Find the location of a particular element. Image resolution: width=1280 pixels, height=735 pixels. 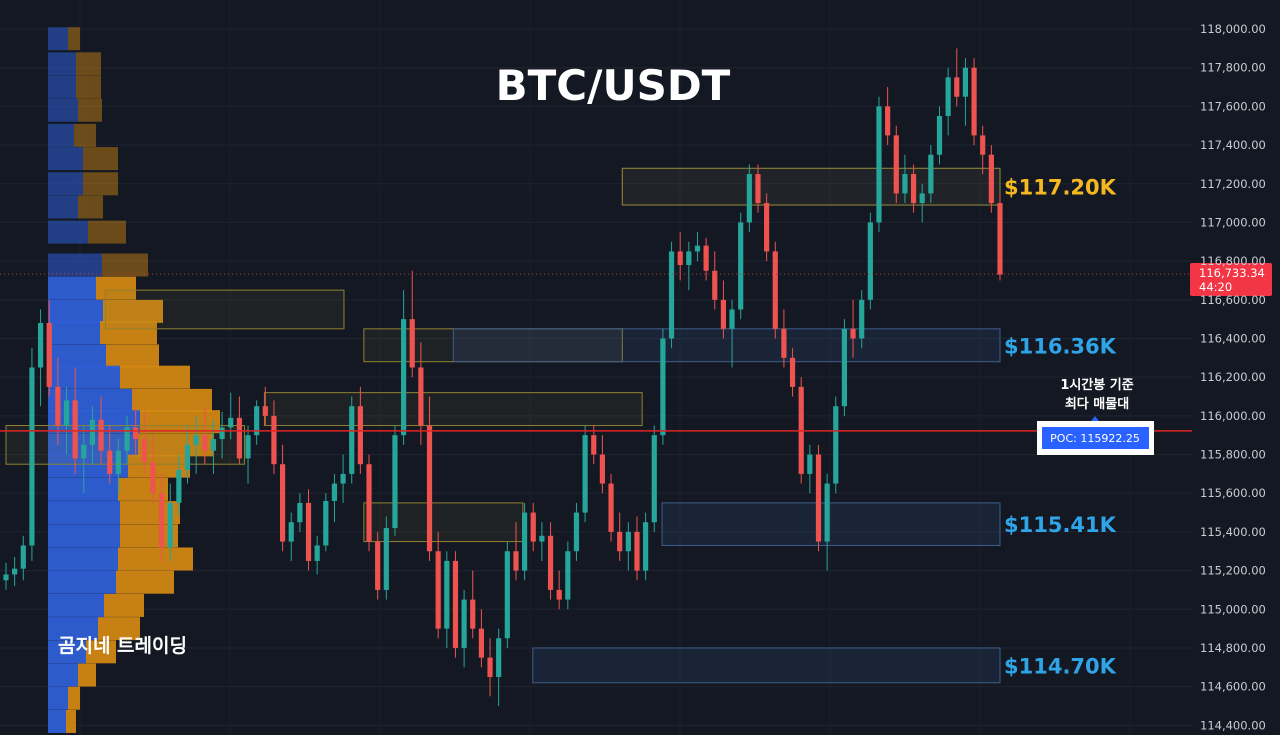

current-price-value: 116,733.34 is located at coordinates (1232, 273).